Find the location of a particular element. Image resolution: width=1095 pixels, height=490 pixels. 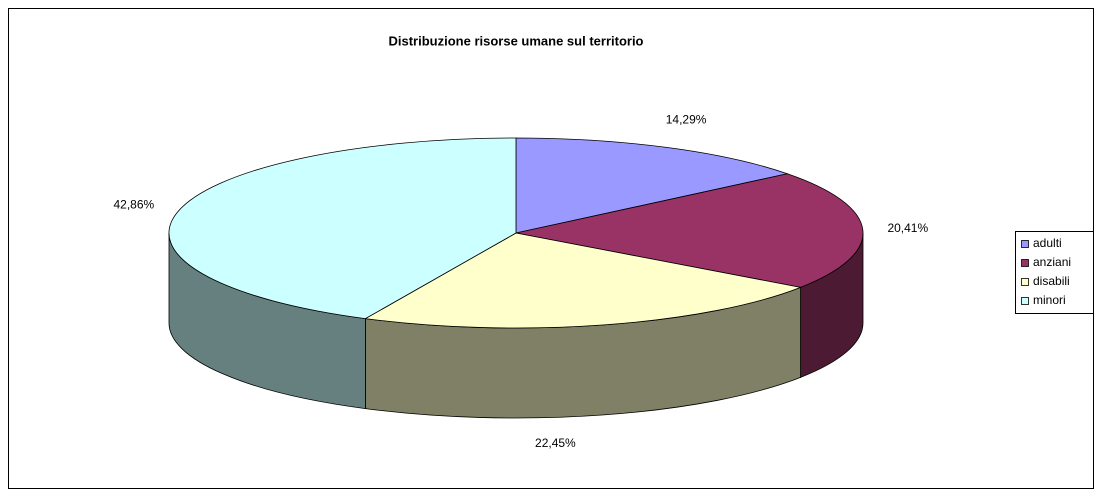

legend-label: anziani is located at coordinates (1052, 262).